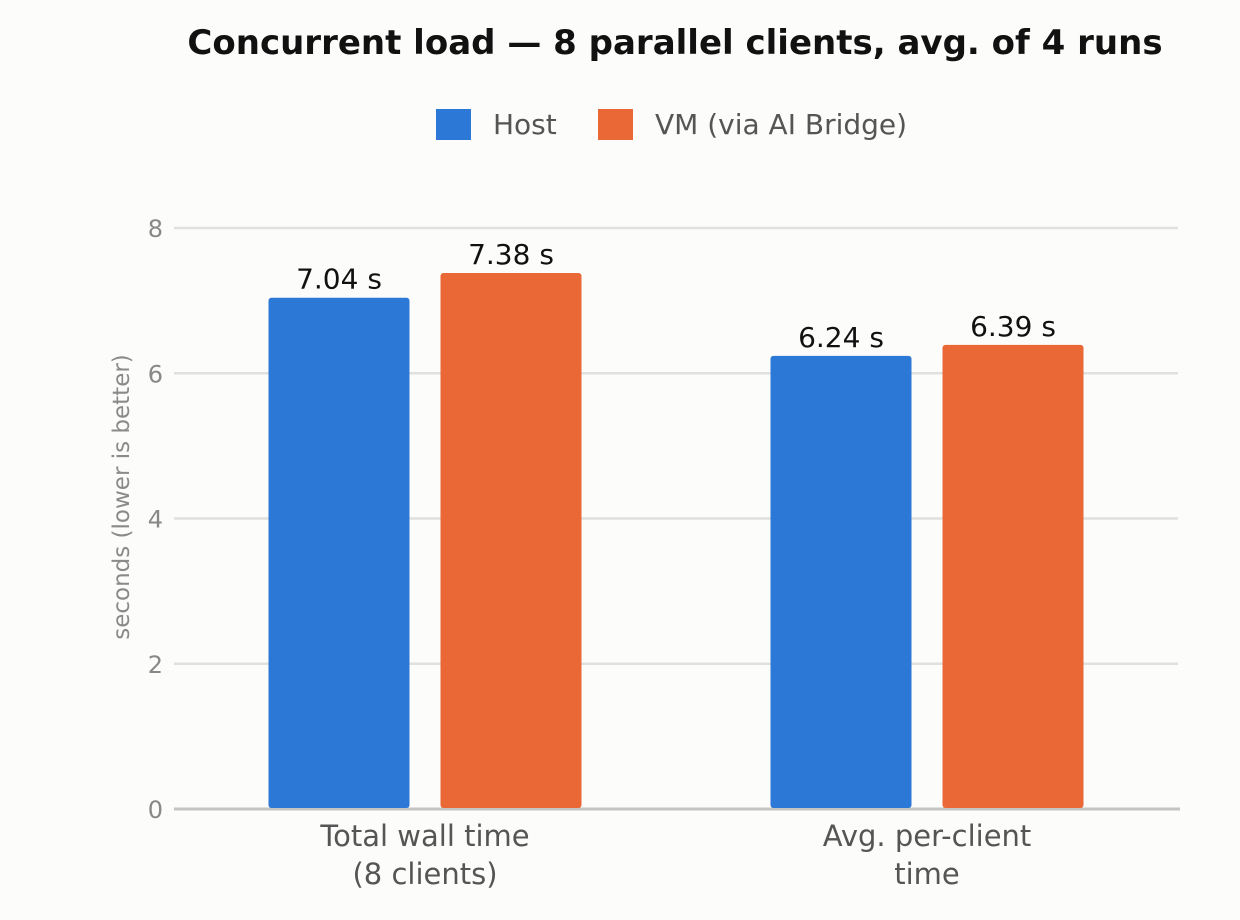 The image size is (1240, 920). Describe the element at coordinates (525, 124) in the screenshot. I see `legend-label: Host` at that location.